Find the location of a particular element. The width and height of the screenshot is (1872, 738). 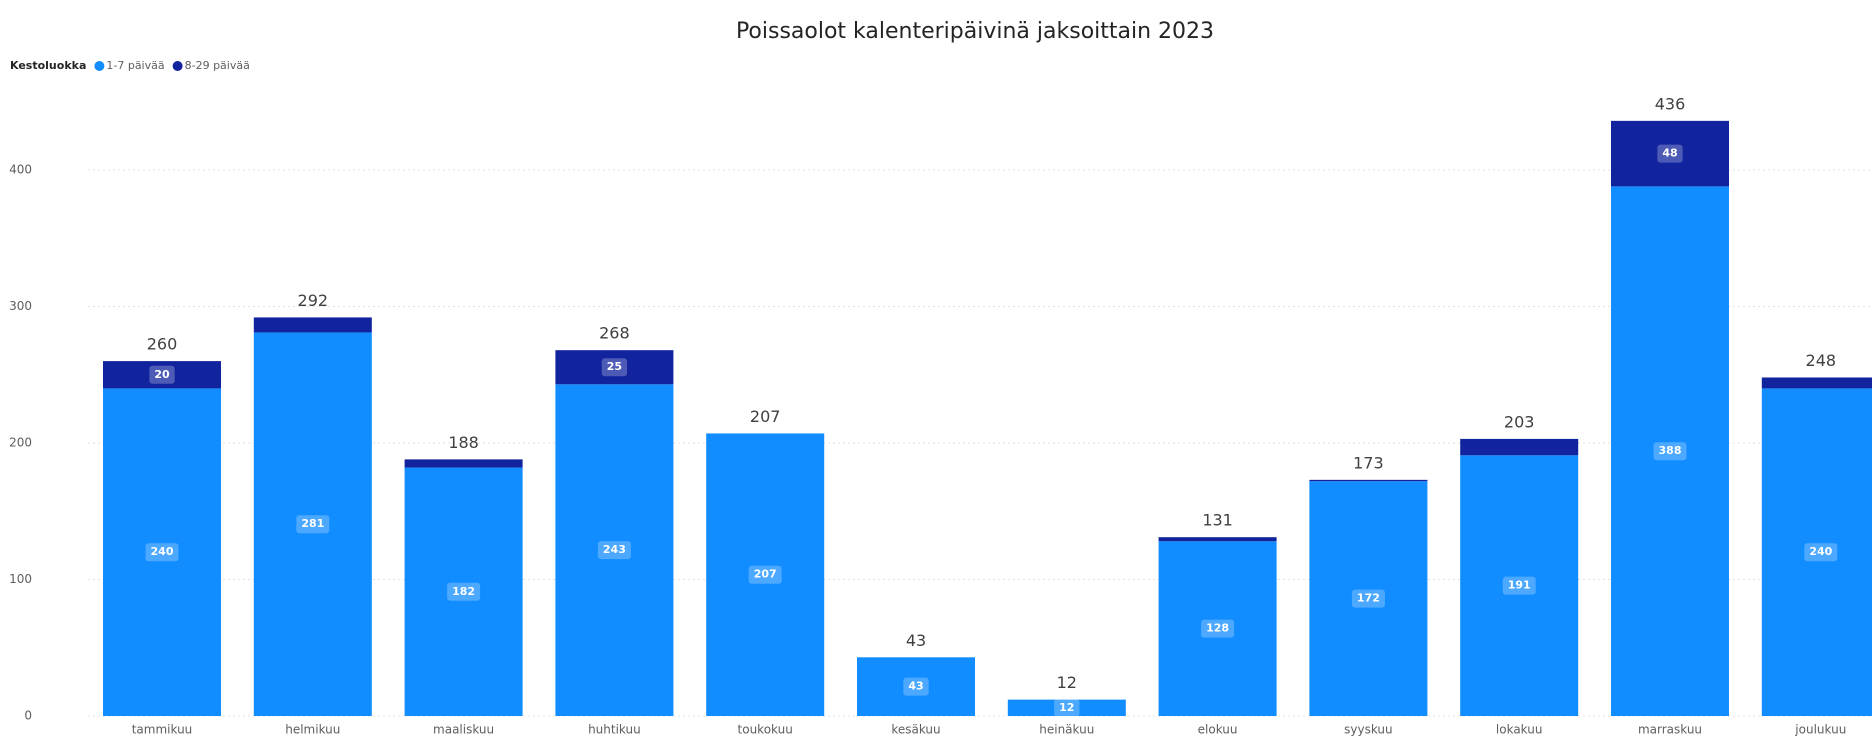

data-label: 207 is located at coordinates (765, 574).